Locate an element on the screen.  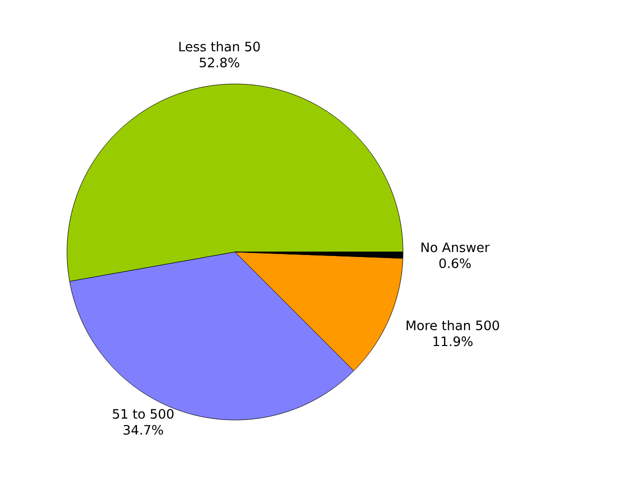
slice-label: No Answer is located at coordinates (456, 247).